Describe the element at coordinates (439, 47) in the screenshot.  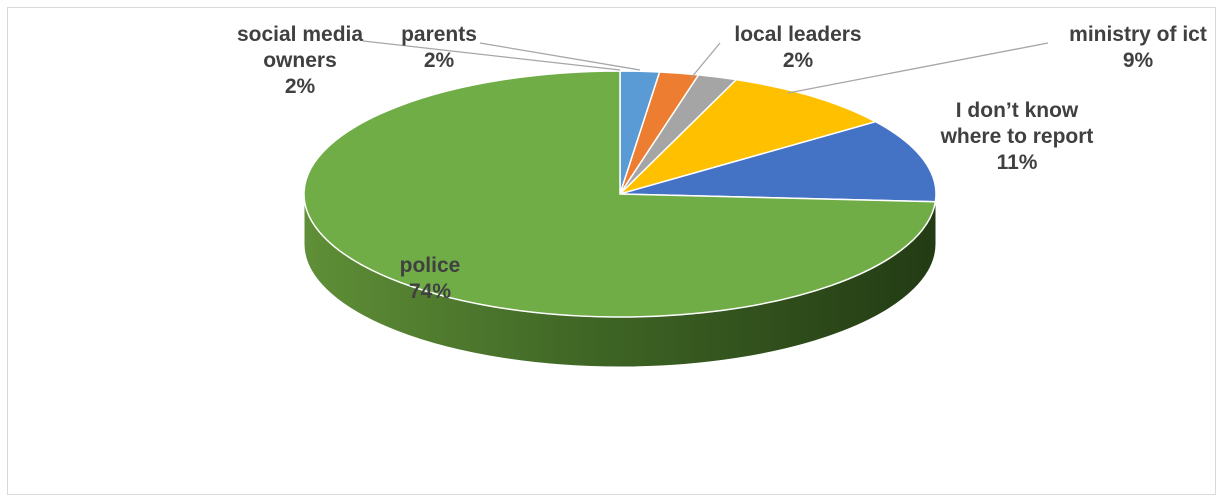
I see `data-label-parents: parents 2%` at that location.